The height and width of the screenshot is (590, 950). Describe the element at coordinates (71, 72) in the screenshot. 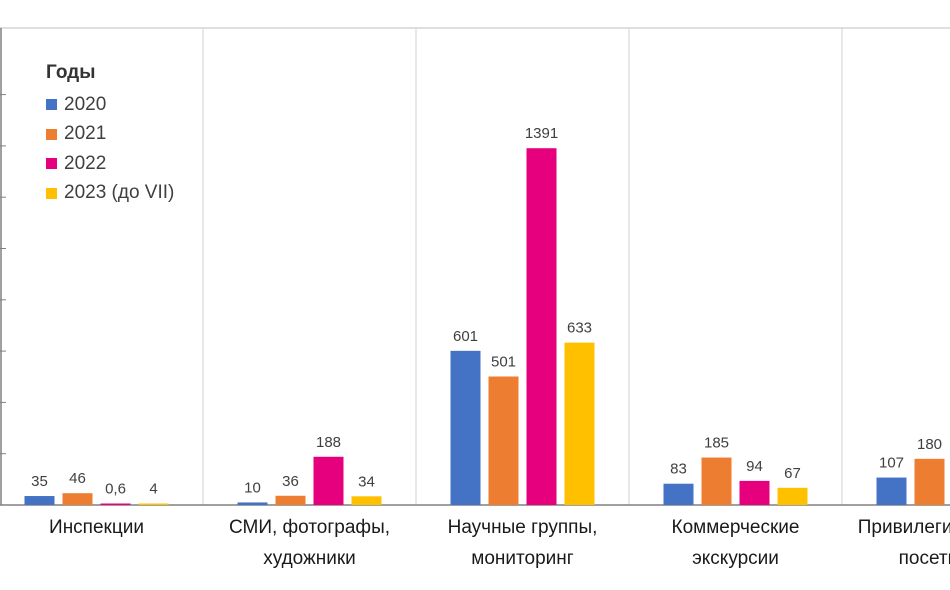

I see `legend-title: Годы` at that location.